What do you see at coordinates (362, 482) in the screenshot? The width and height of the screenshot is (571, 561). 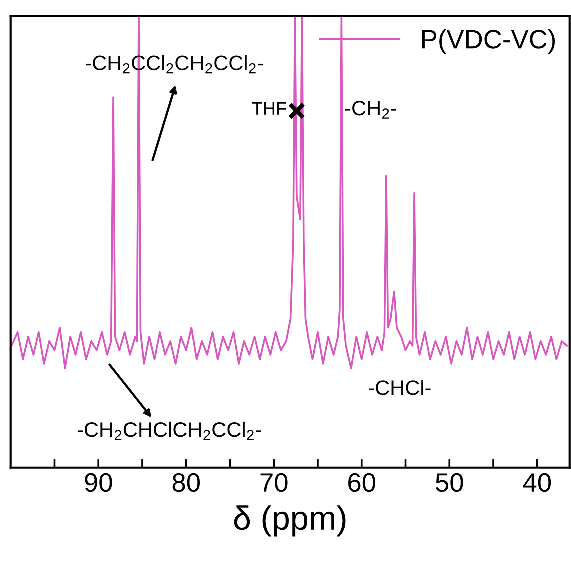 I see `x-tick-label: 60` at bounding box center [362, 482].